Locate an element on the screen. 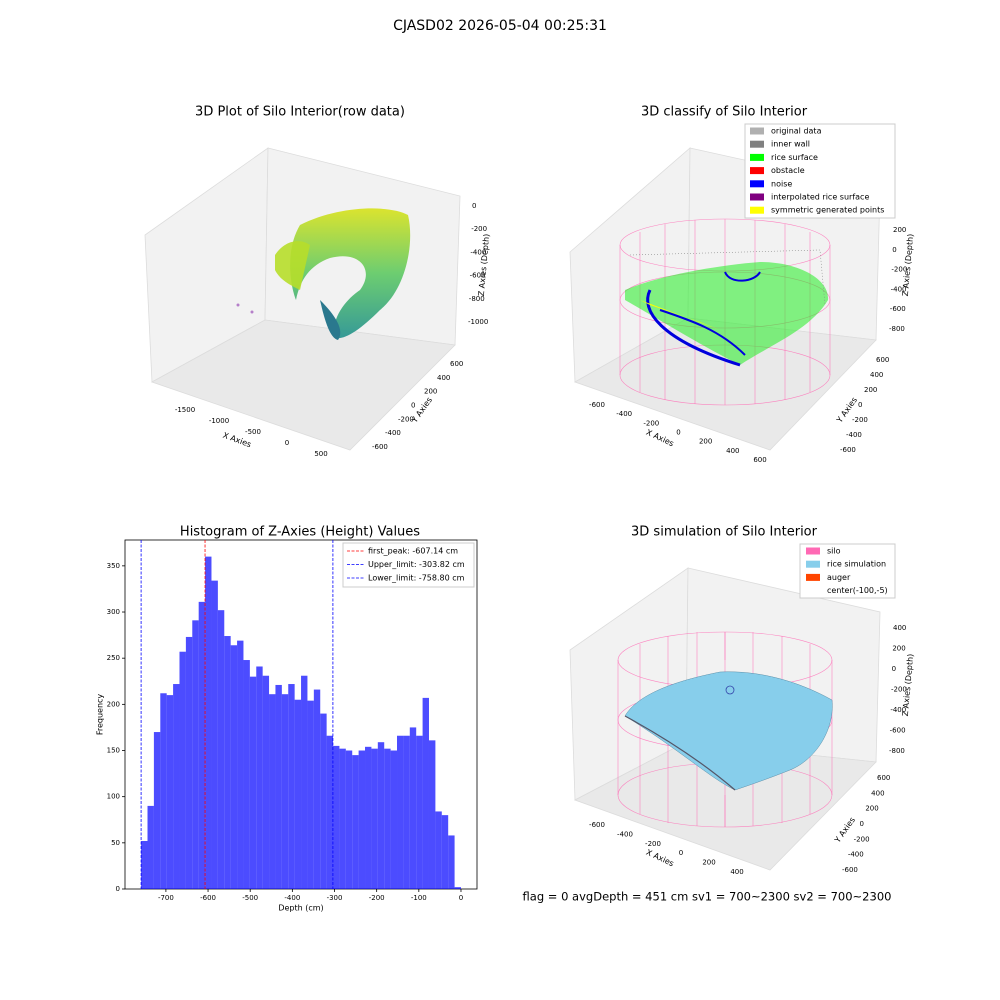 This screenshot has width=1000, height=1000. legend-label: auger is located at coordinates (839, 577).